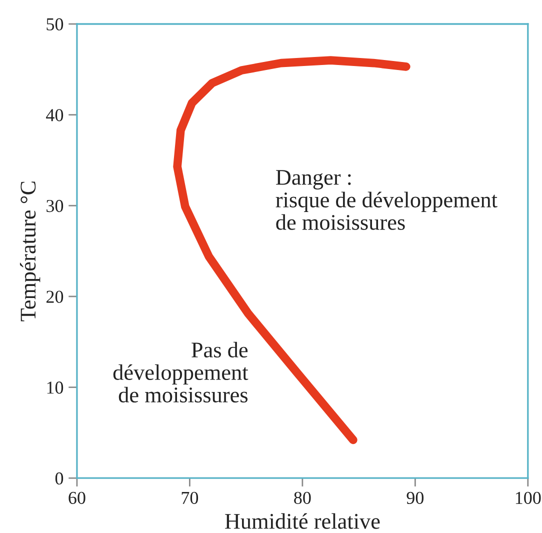  Describe the element at coordinates (180, 372) in the screenshot. I see `annotation: Pas de développement de moisissures` at that location.